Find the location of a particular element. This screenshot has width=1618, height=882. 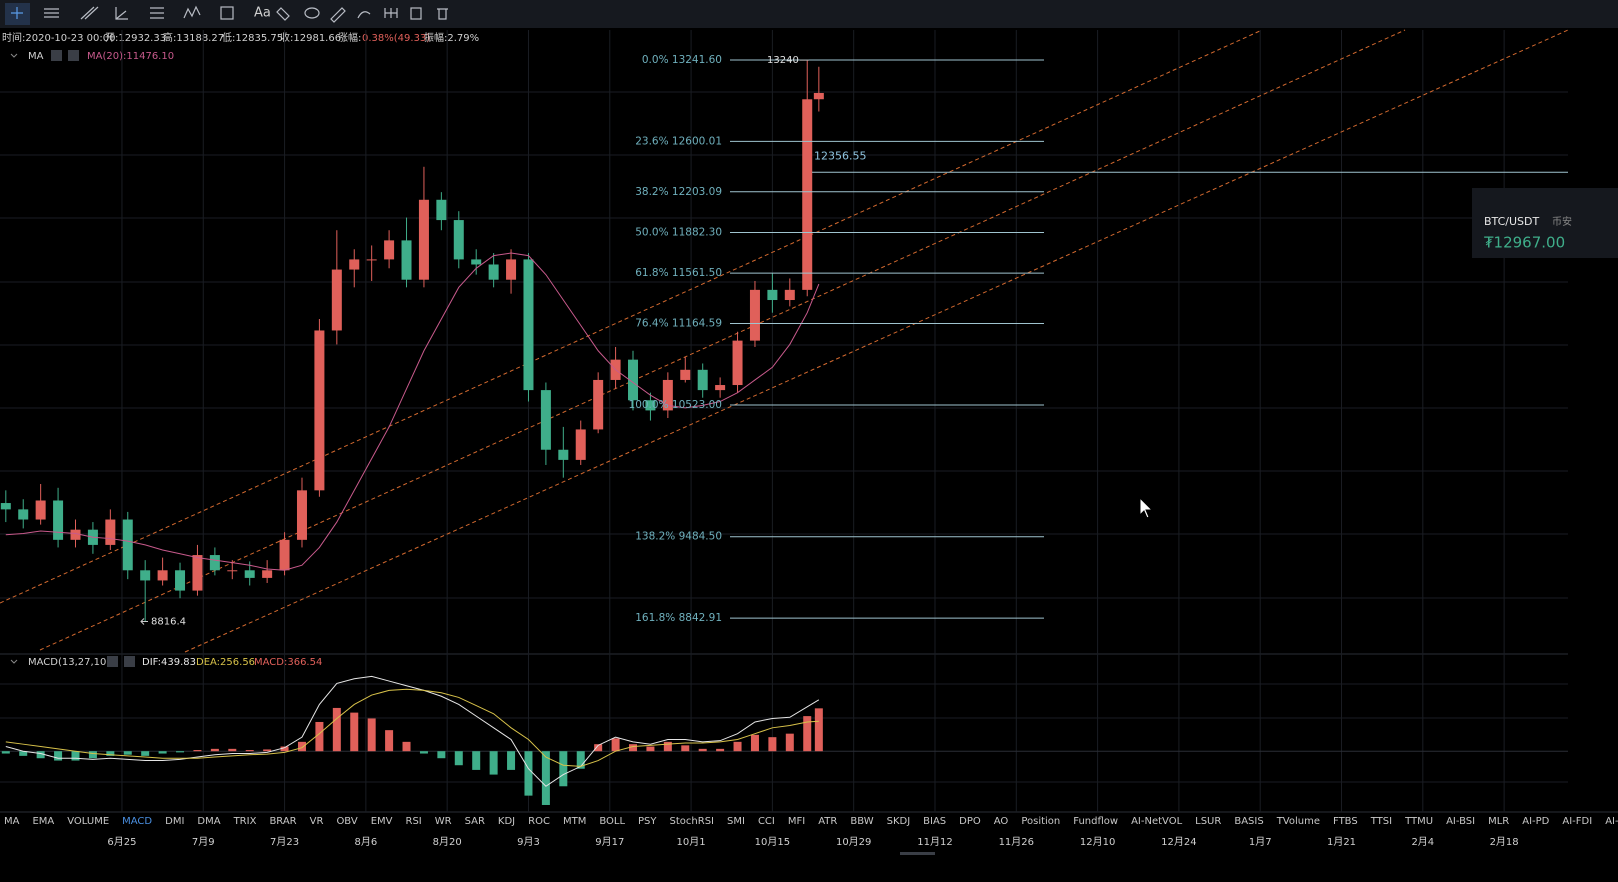

x-tick-label: 12月24 is located at coordinates (1178, 842).